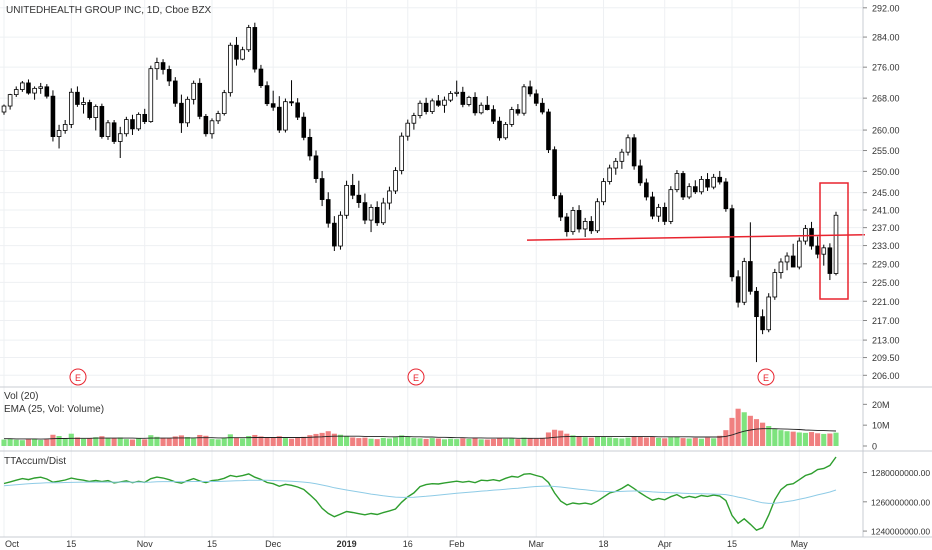 The height and width of the screenshot is (550, 932). What do you see at coordinates (604, 544) in the screenshot?
I see `x-tick-label: 18` at bounding box center [604, 544].